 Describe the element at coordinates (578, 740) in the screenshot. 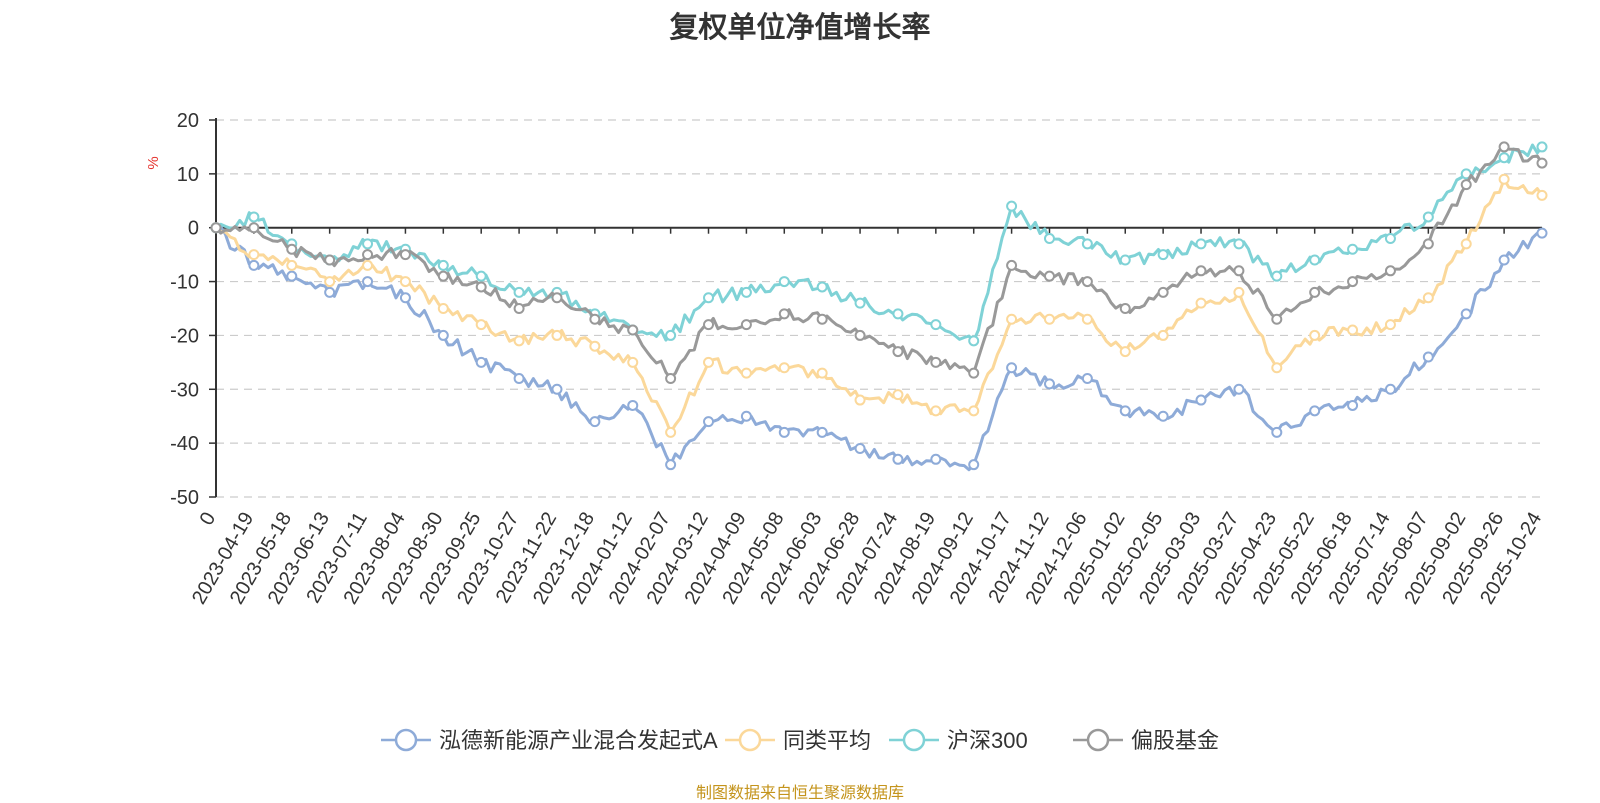

I see `legend-label: 泓德新能源产业混合发起式A` at that location.